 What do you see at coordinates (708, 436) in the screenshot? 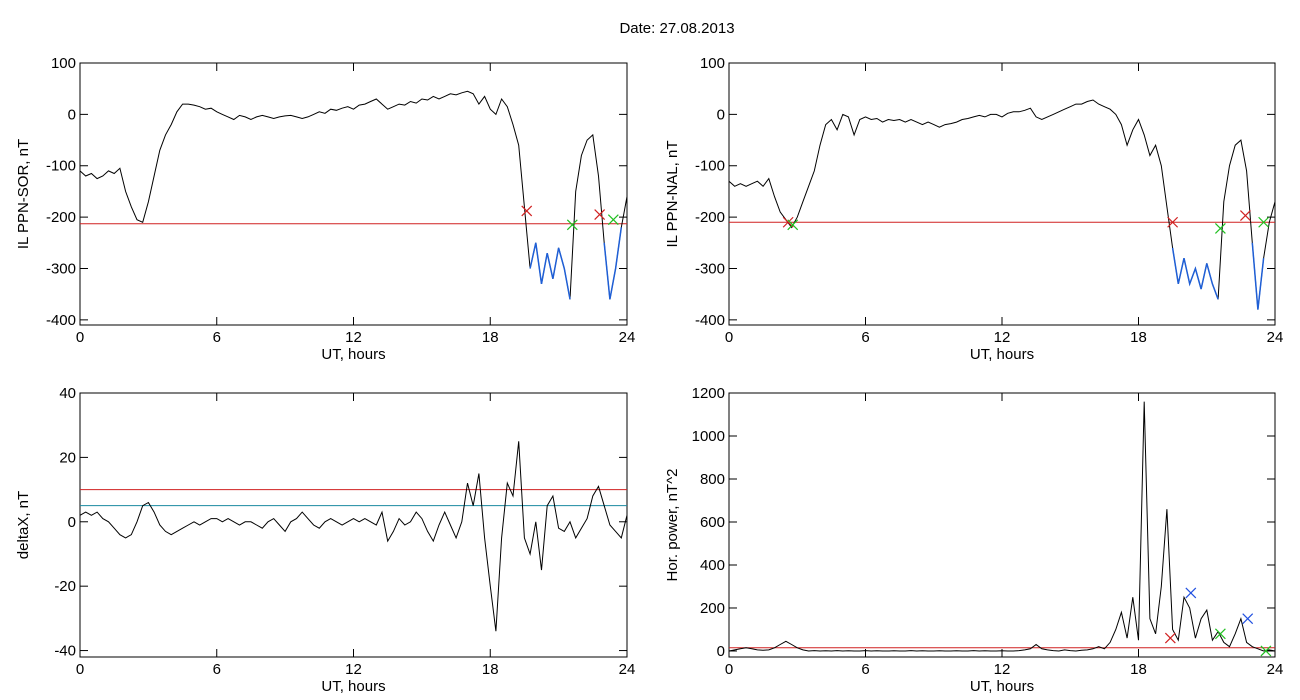
I see `y-tick-label: 1000` at bounding box center [708, 436].